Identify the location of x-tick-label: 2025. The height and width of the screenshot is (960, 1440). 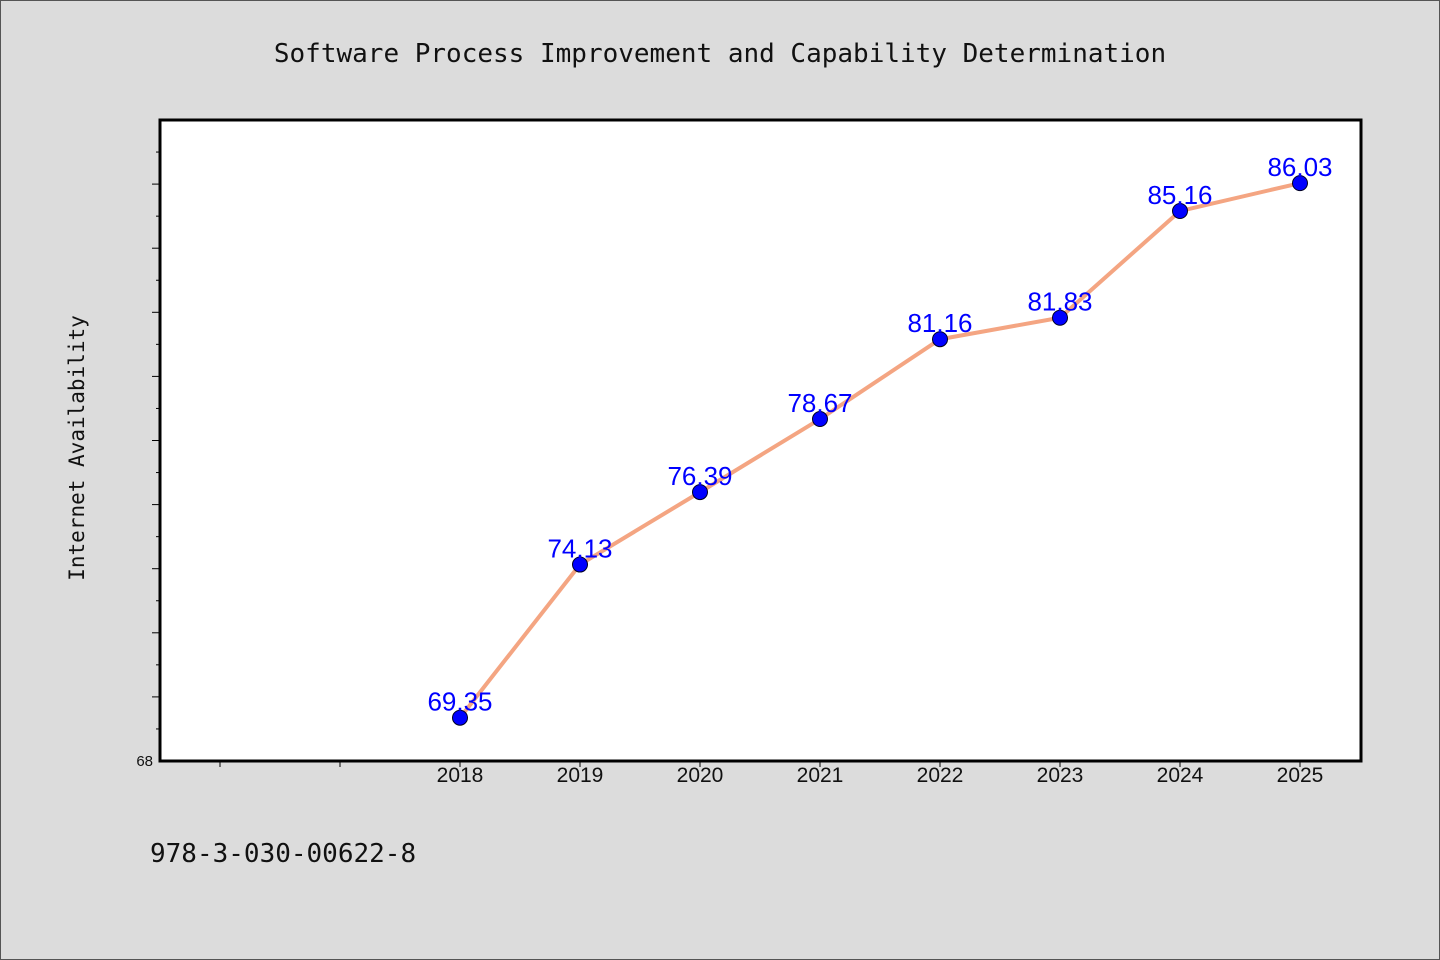
(1300, 775).